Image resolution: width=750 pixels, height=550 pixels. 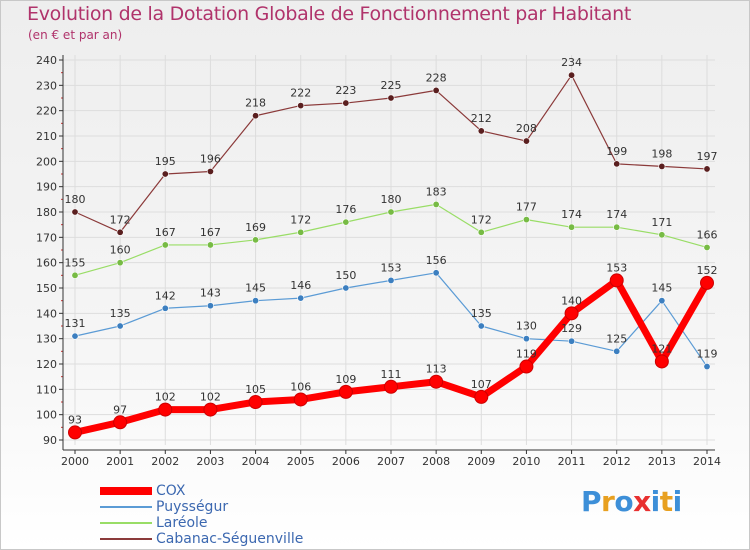 What do you see at coordinates (46, 263) in the screenshot?
I see `y-tick-label: 160` at bounding box center [46, 263].